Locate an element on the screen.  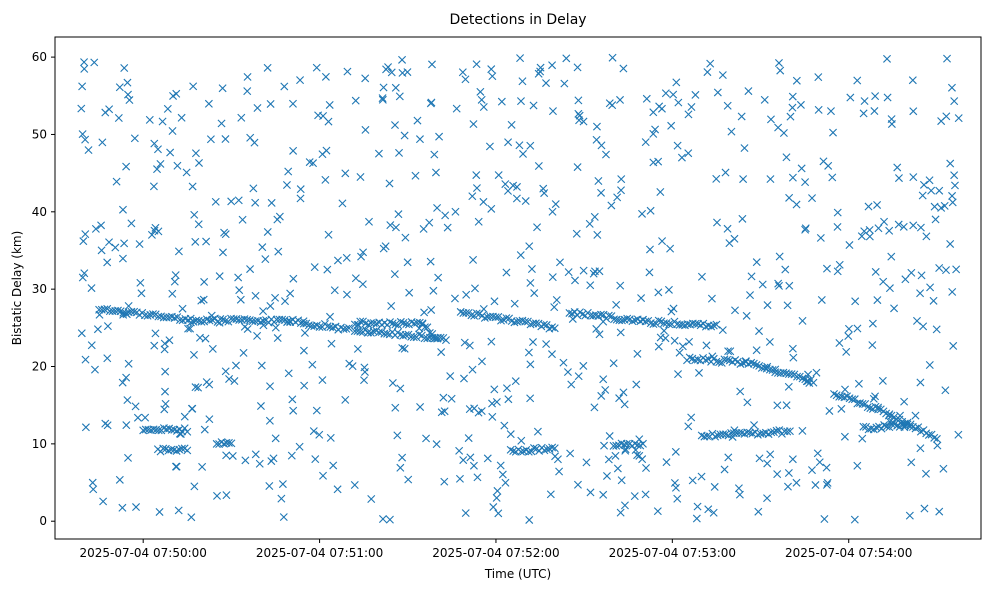
x-tick-label: 2025-07-04 07:50:00 is located at coordinates (142, 553).